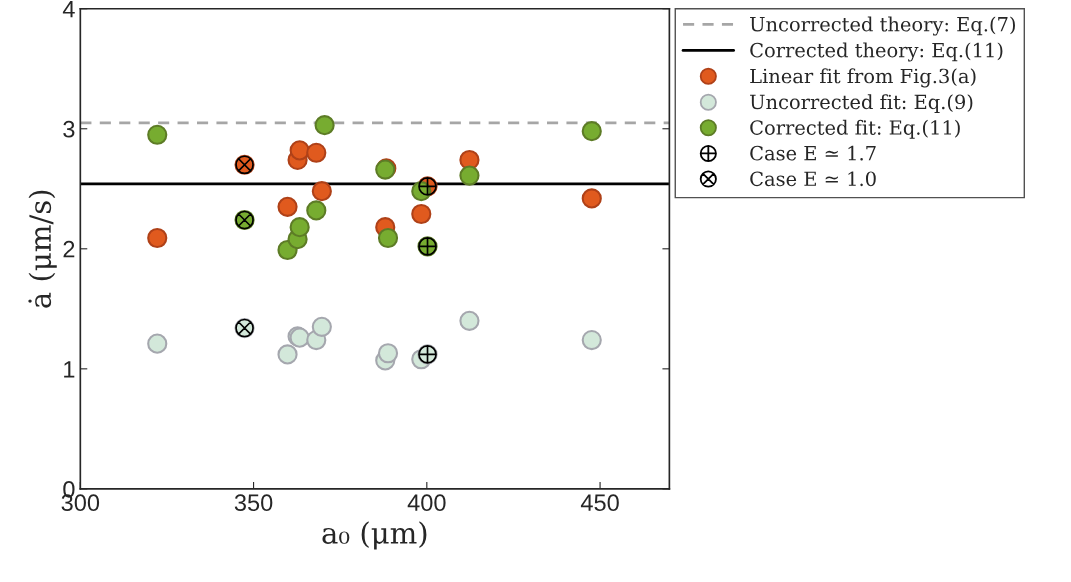 The image size is (1071, 582). What do you see at coordinates (813, 153) in the screenshot?
I see `legend-label: Case E ≃ 1.7` at bounding box center [813, 153].